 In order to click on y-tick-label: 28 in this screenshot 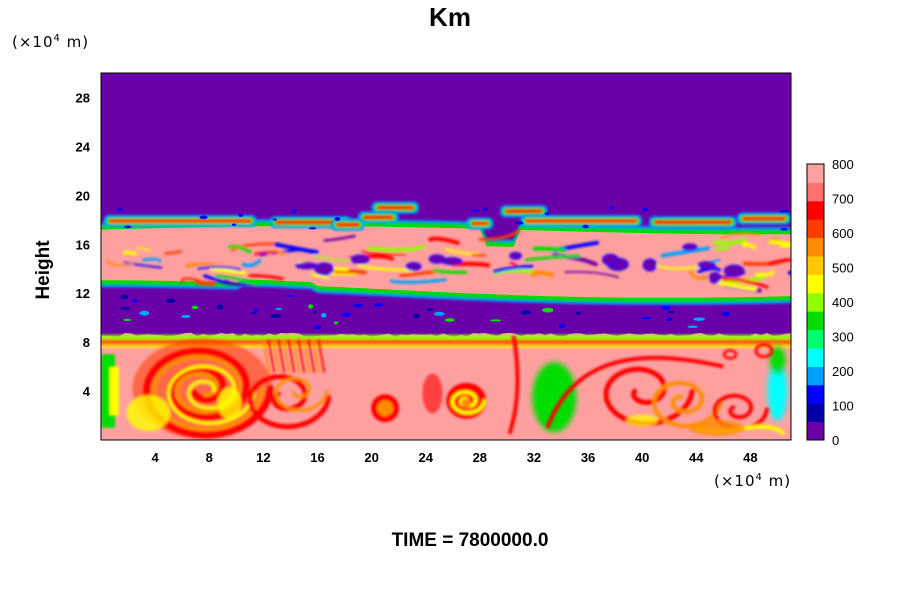, I will do `click(83, 97)`.